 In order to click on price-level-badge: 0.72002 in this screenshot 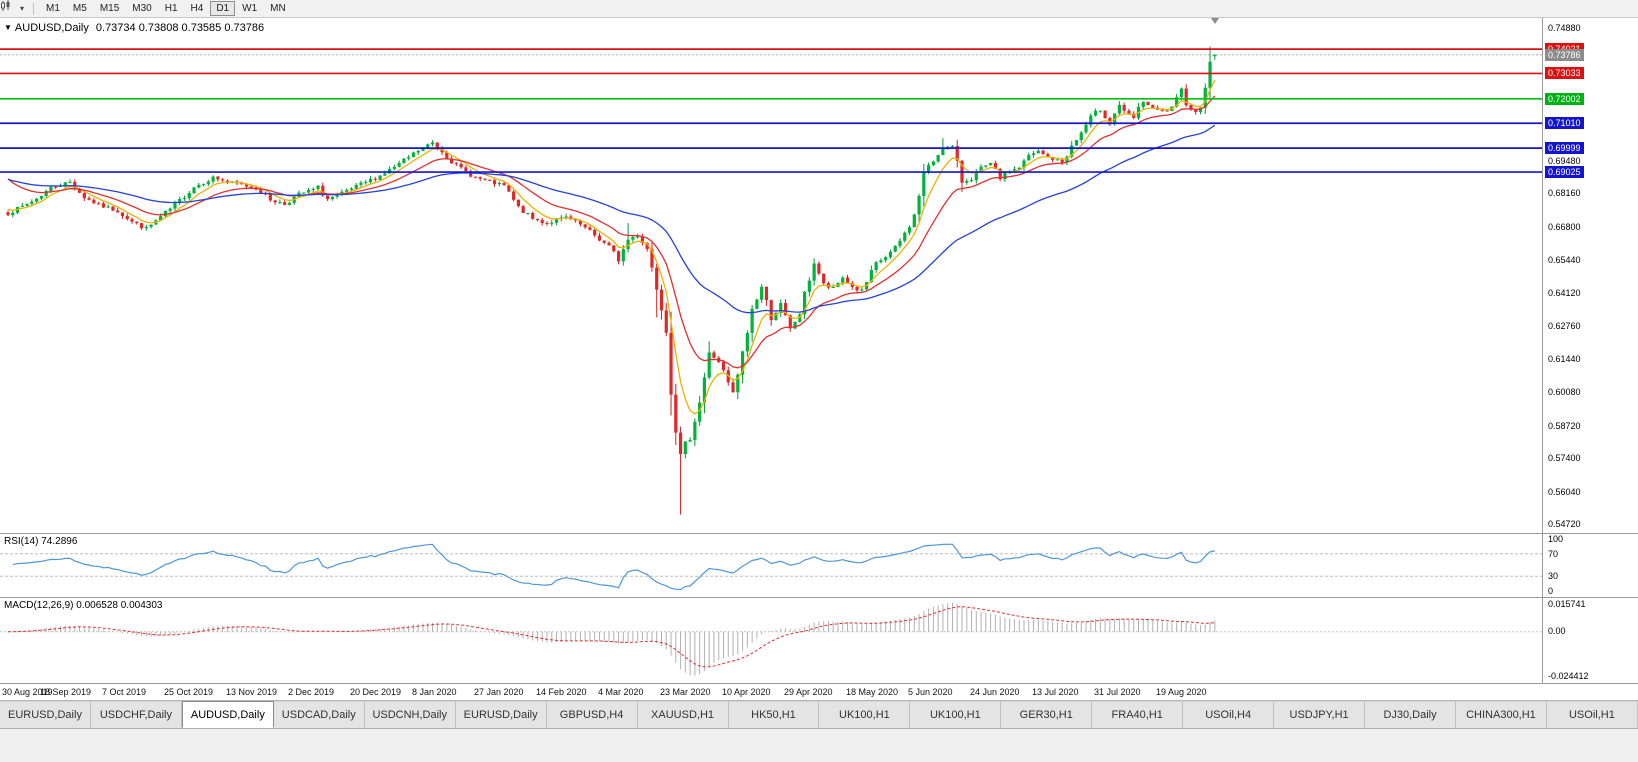, I will do `click(1564, 99)`.